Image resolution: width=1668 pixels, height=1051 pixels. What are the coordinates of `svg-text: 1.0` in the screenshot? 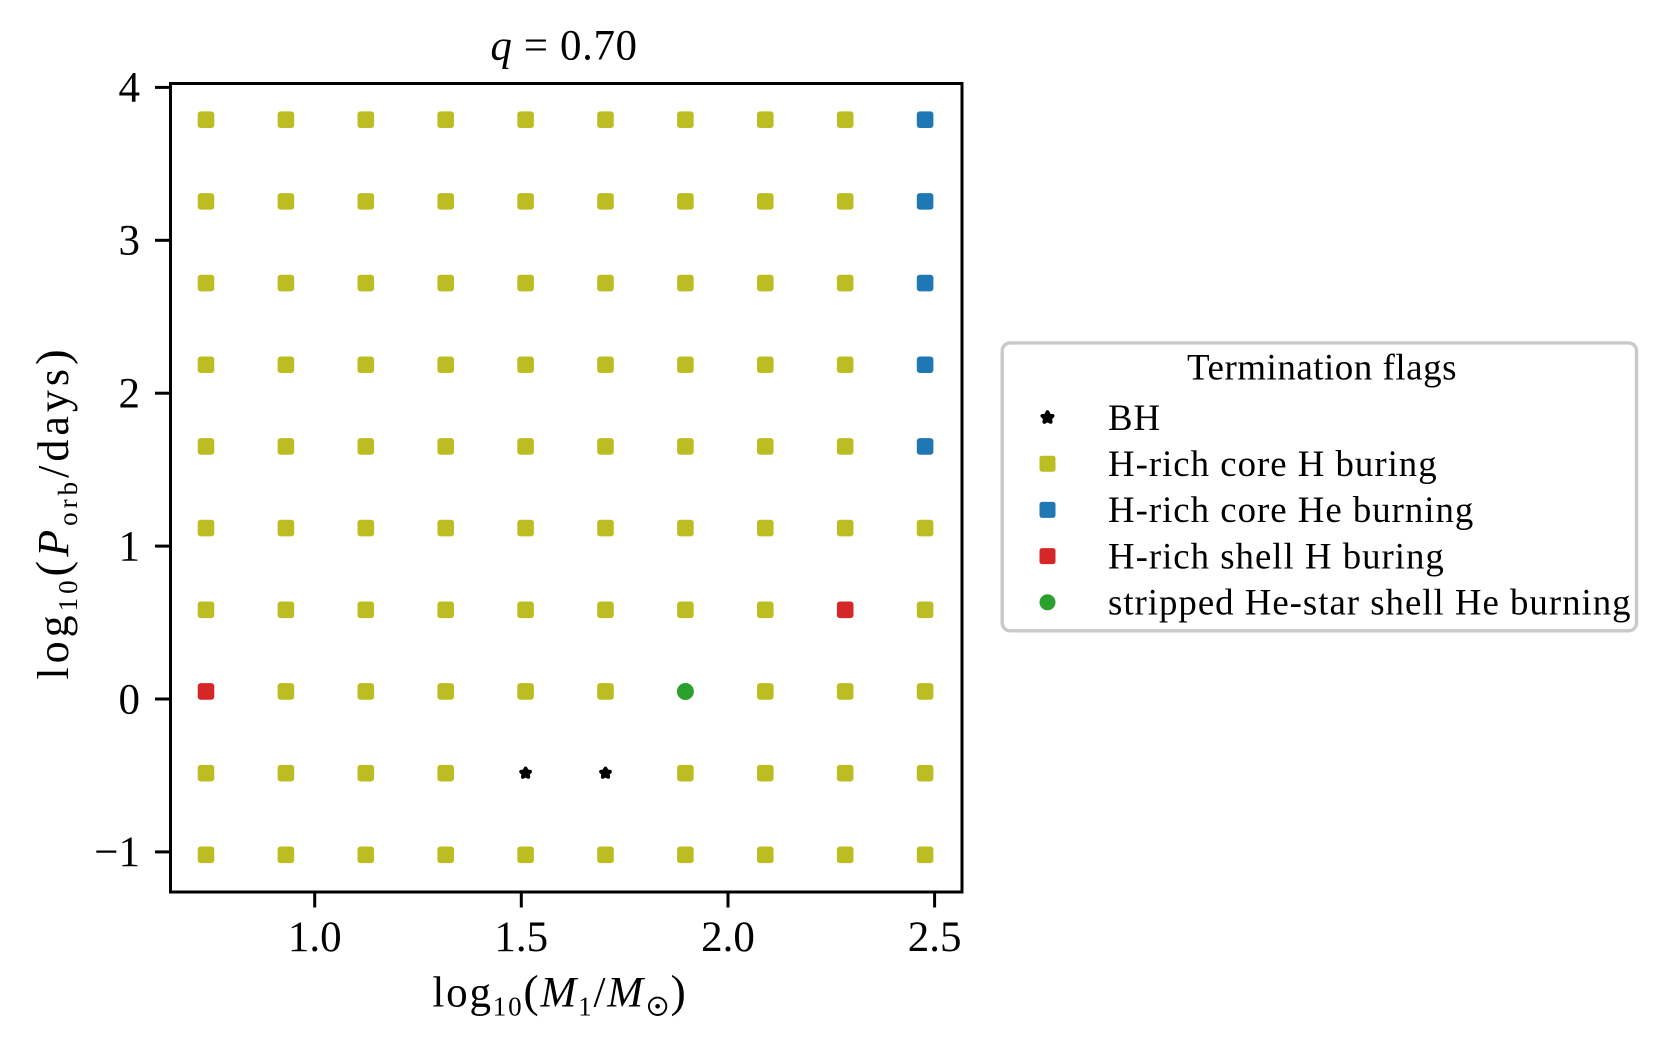 It's located at (315, 937).